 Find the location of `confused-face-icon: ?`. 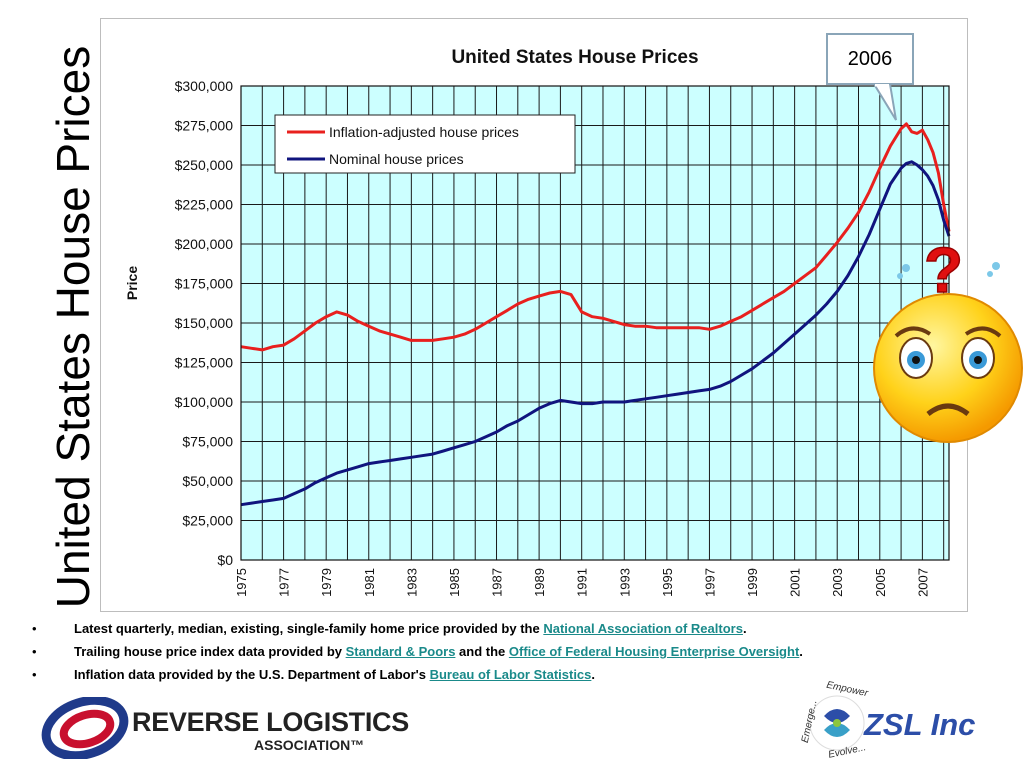

confused-face-icon: ? is located at coordinates (948, 338).